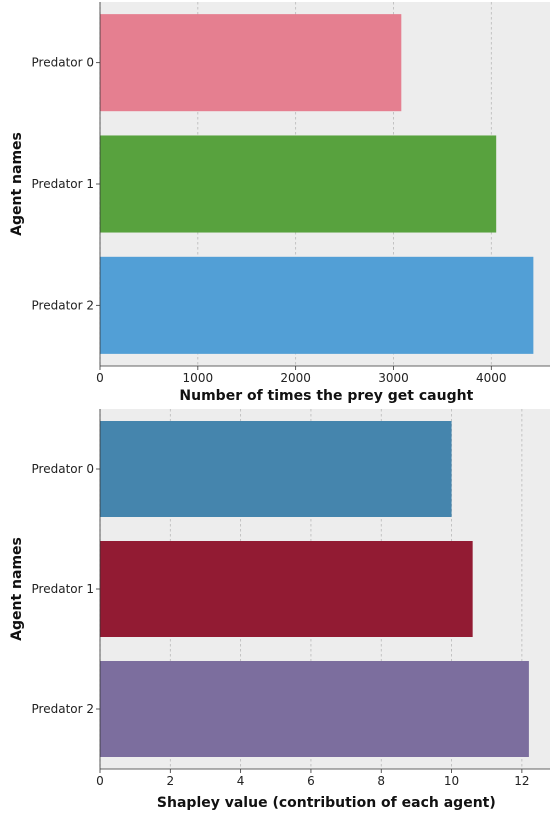 The width and height of the screenshot is (550, 814). What do you see at coordinates (295, 378) in the screenshot?
I see `x-tick-label: 2000` at bounding box center [295, 378].